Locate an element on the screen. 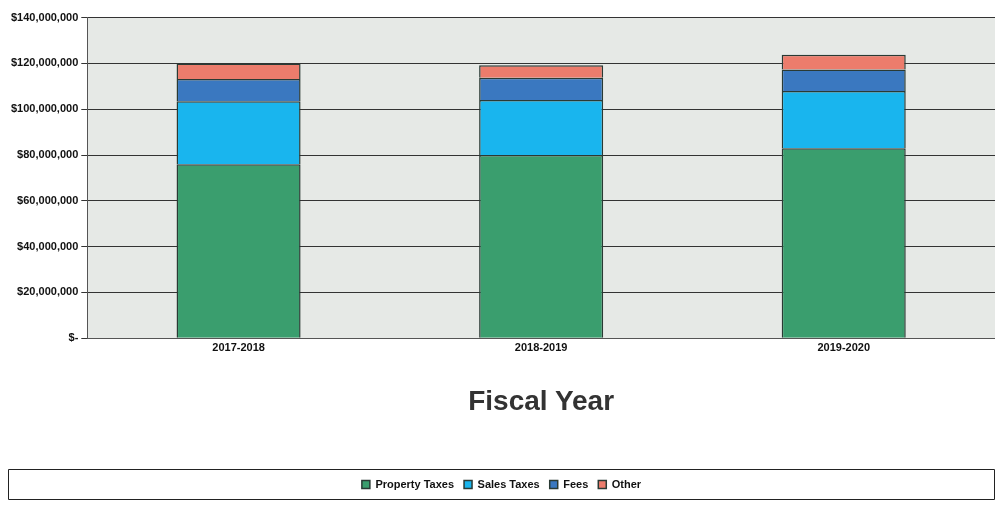 The image size is (1003, 512). y-tick-label: $120,000,000 is located at coordinates (44, 62).